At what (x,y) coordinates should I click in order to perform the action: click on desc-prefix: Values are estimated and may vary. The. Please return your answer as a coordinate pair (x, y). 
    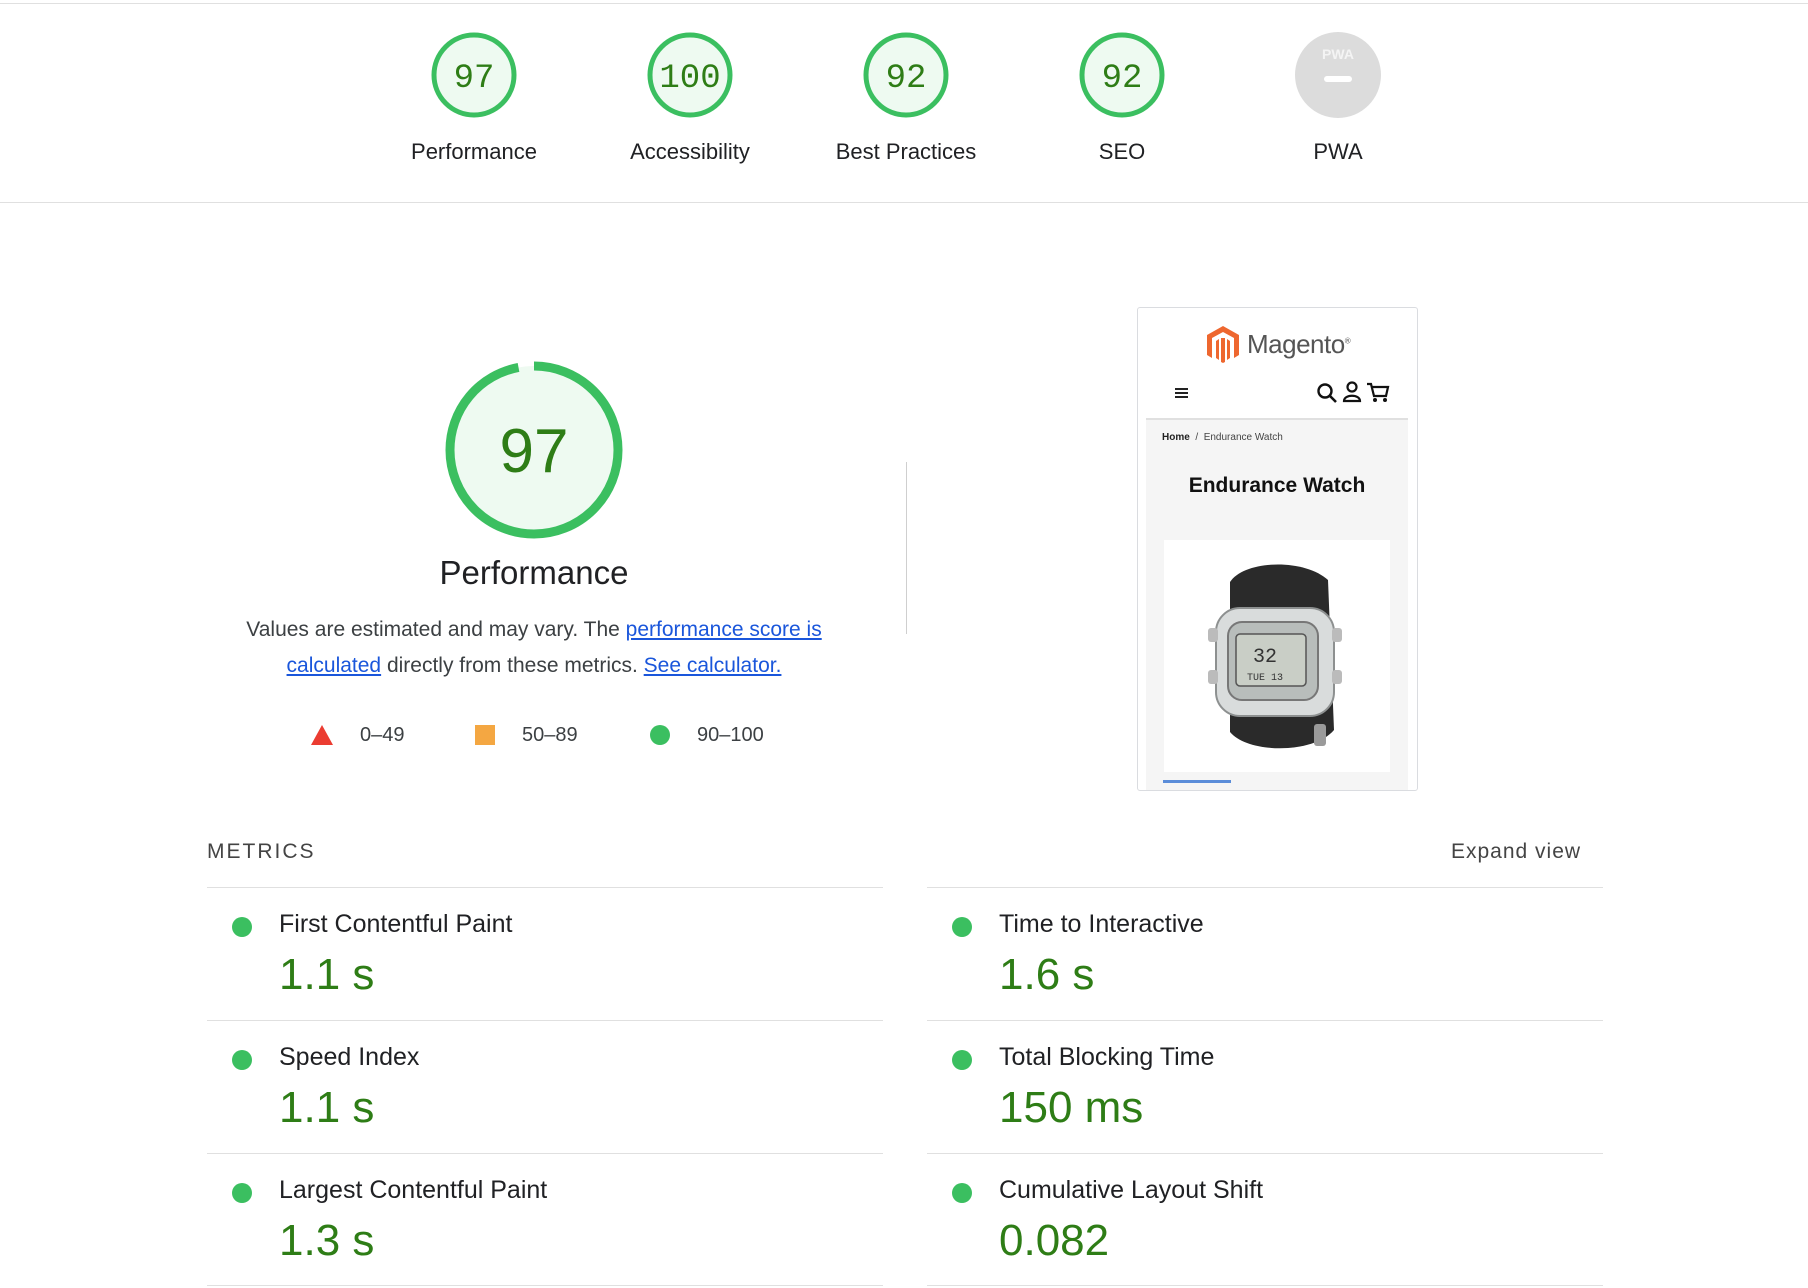
    Looking at the image, I should click on (436, 629).